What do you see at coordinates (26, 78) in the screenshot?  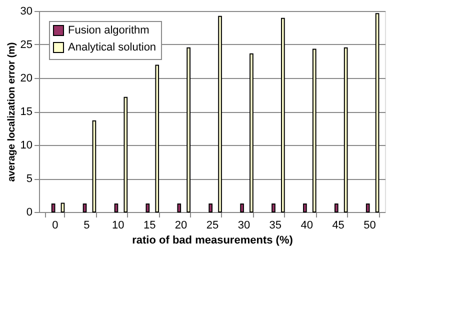 I see `y-tick-label: 20` at bounding box center [26, 78].